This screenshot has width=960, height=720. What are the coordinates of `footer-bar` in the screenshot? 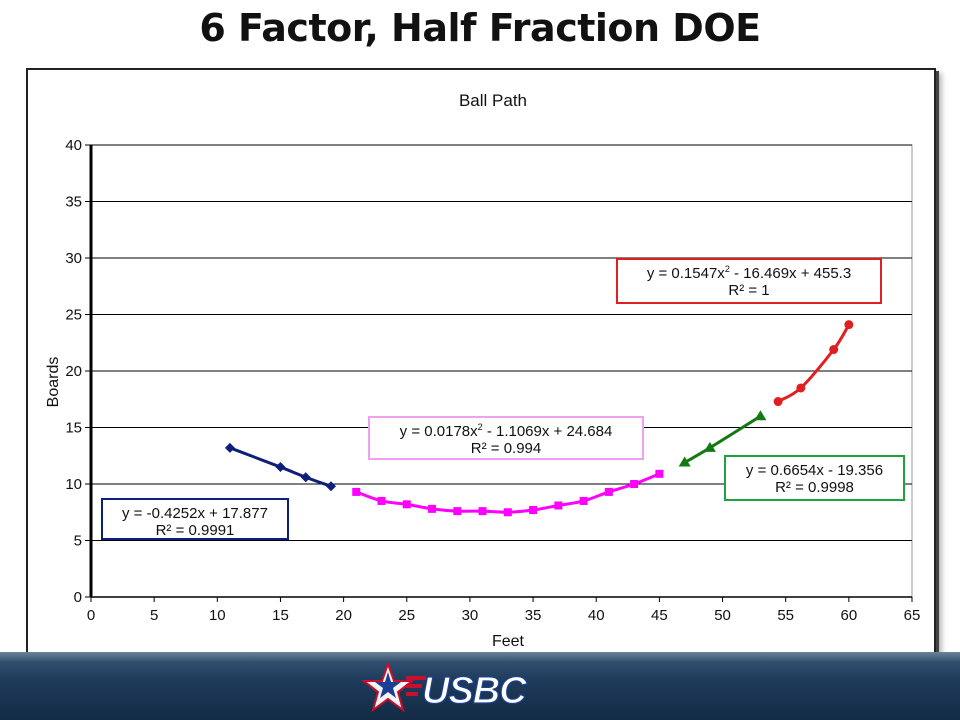 It's located at (480, 686).